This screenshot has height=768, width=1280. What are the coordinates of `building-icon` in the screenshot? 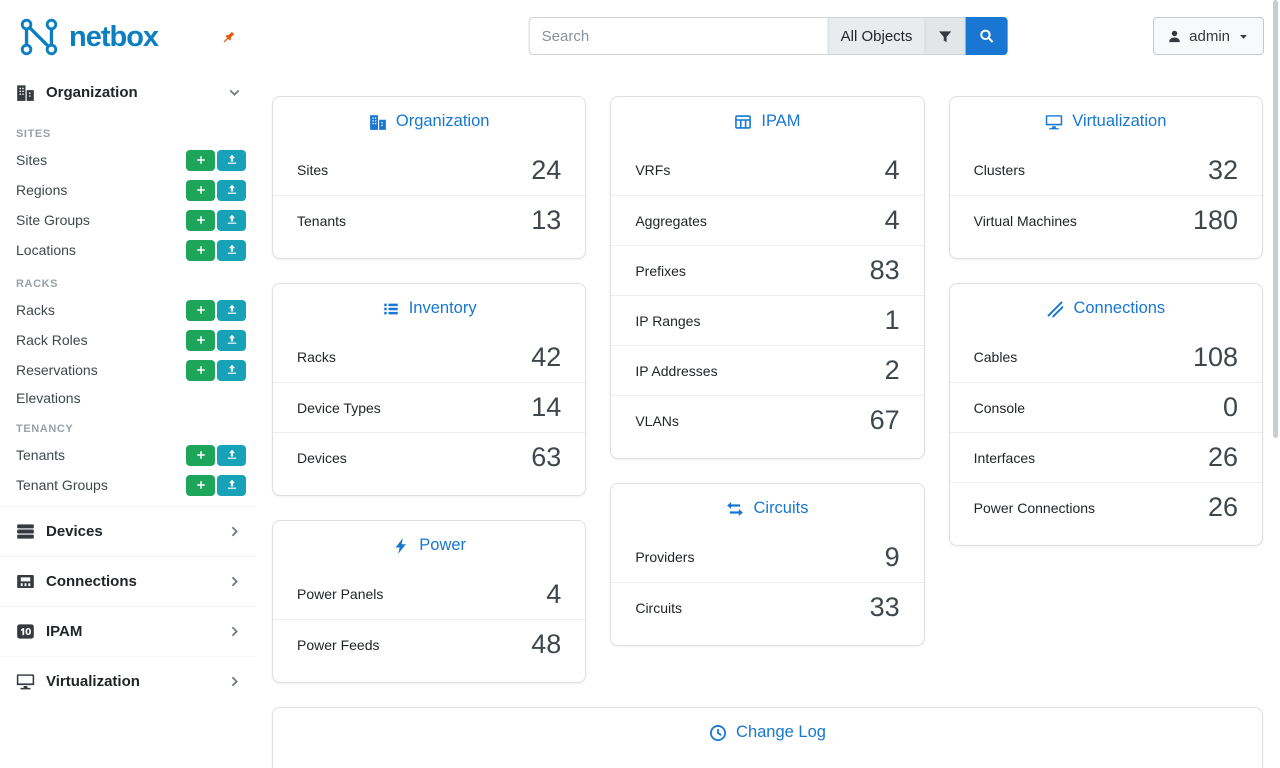 It's located at (378, 122).